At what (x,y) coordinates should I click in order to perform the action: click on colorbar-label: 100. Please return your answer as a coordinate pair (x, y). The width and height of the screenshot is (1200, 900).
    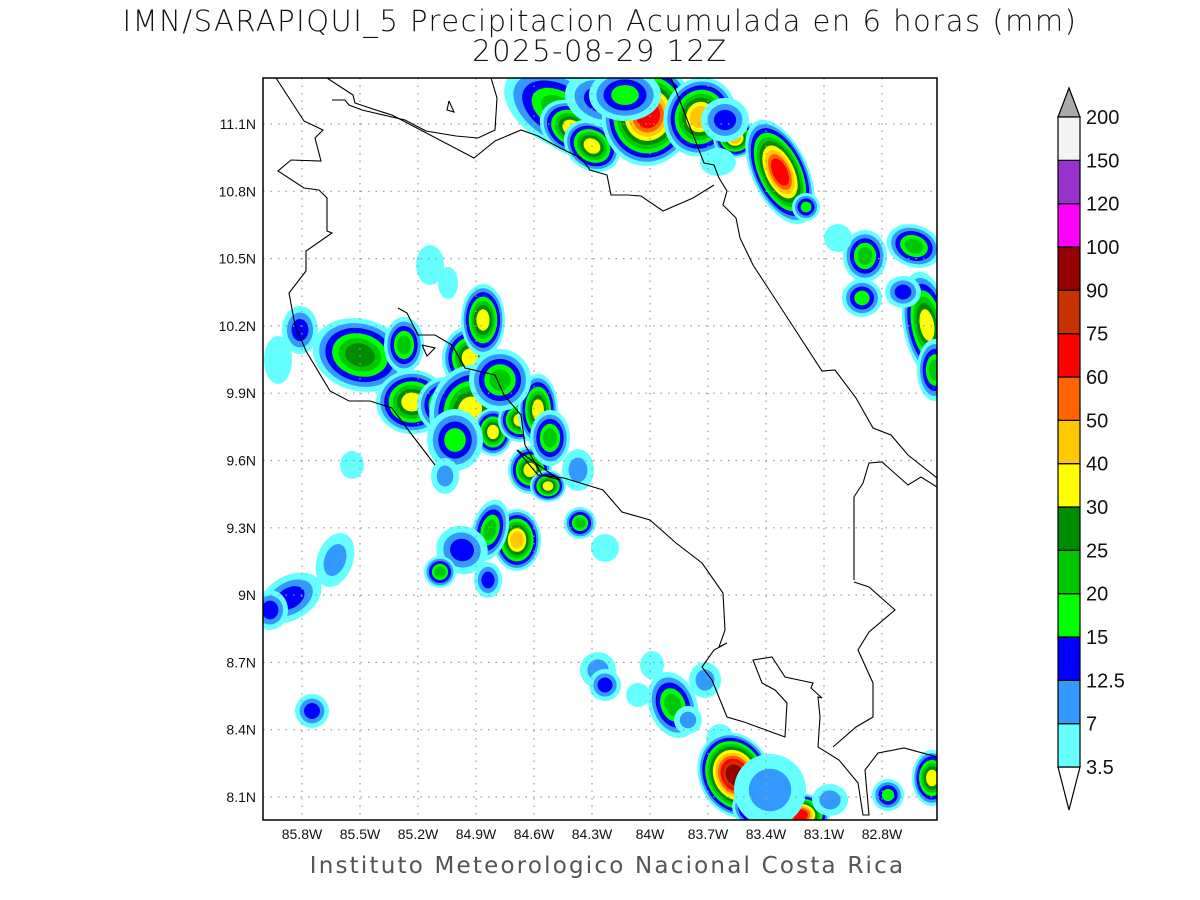
    Looking at the image, I should click on (1102, 248).